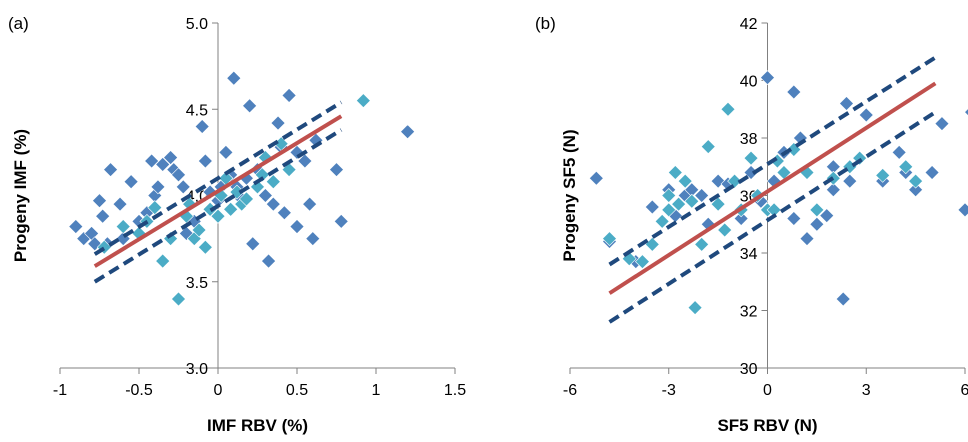 Image resolution: width=968 pixels, height=442 pixels. What do you see at coordinates (767, 425) in the screenshot?
I see `x-axis-label: SF5 RBV (N)` at bounding box center [767, 425].